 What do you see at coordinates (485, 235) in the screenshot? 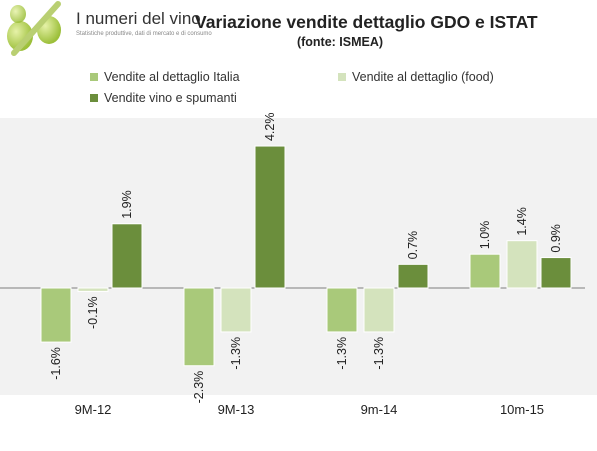
I see `data-label-10m-15-series-0: 1.0%` at bounding box center [485, 235].